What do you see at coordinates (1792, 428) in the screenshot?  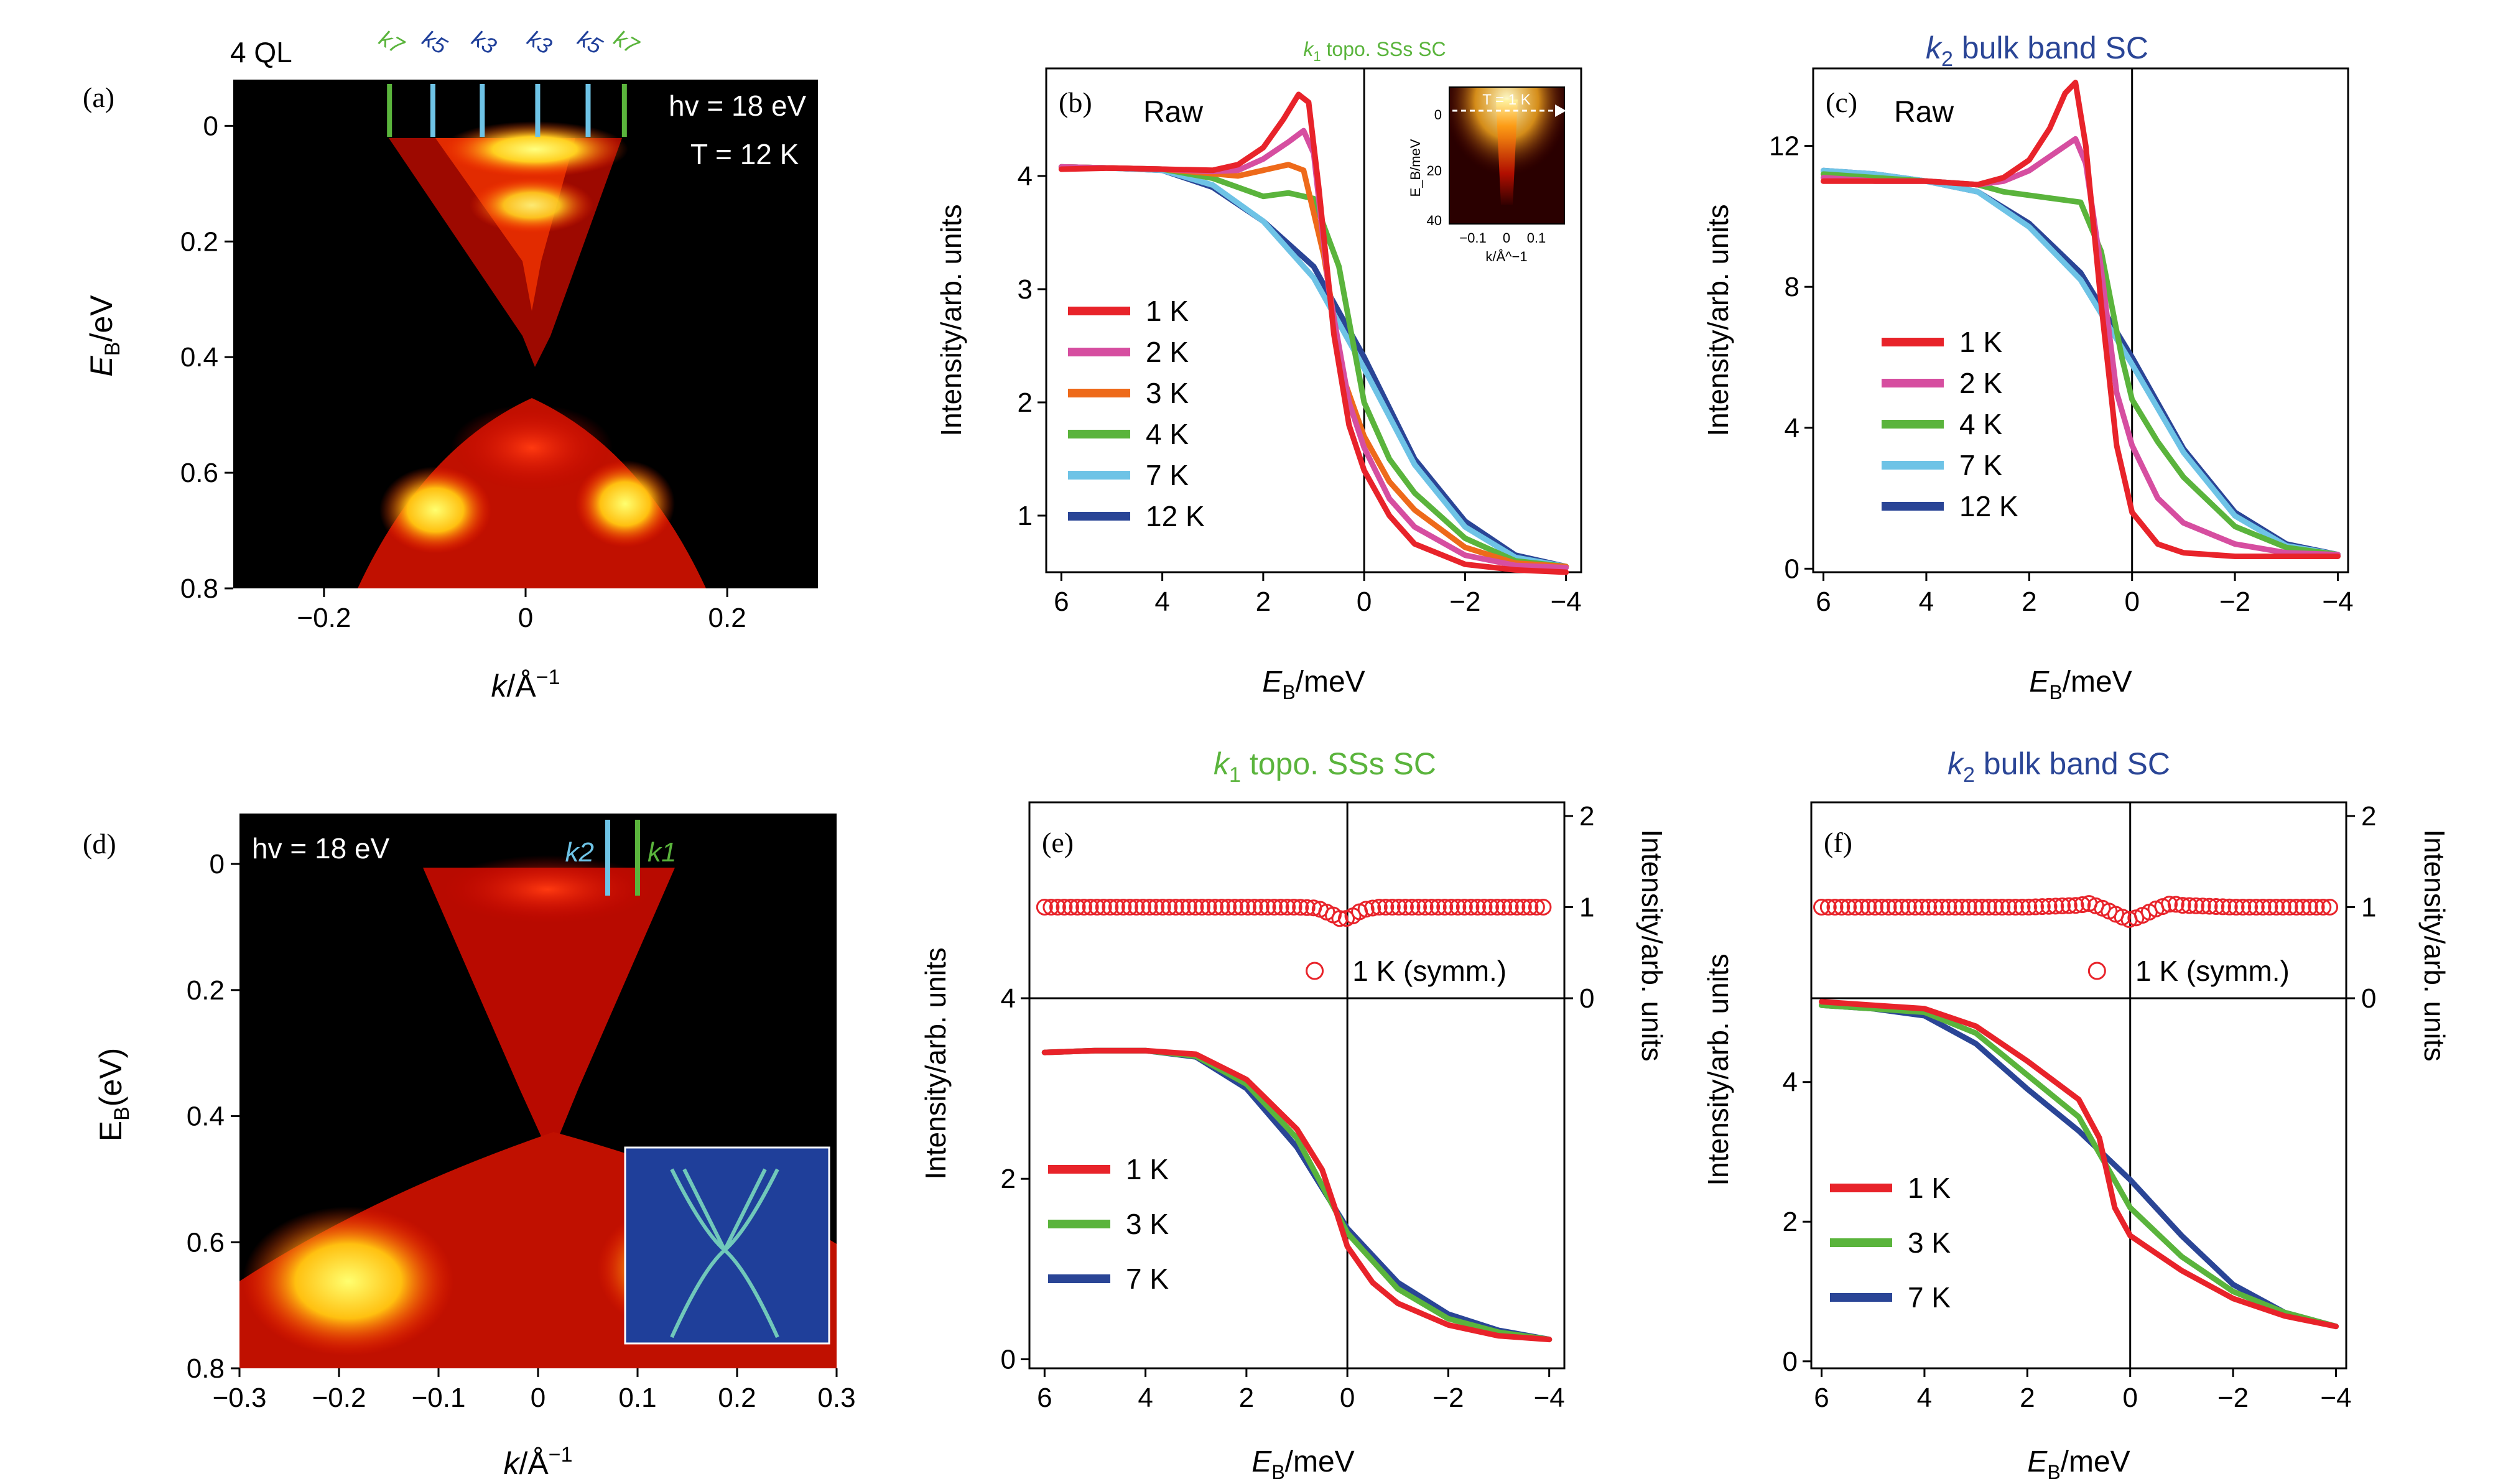 I see `panel-c-ytick-label: 4` at bounding box center [1792, 428].